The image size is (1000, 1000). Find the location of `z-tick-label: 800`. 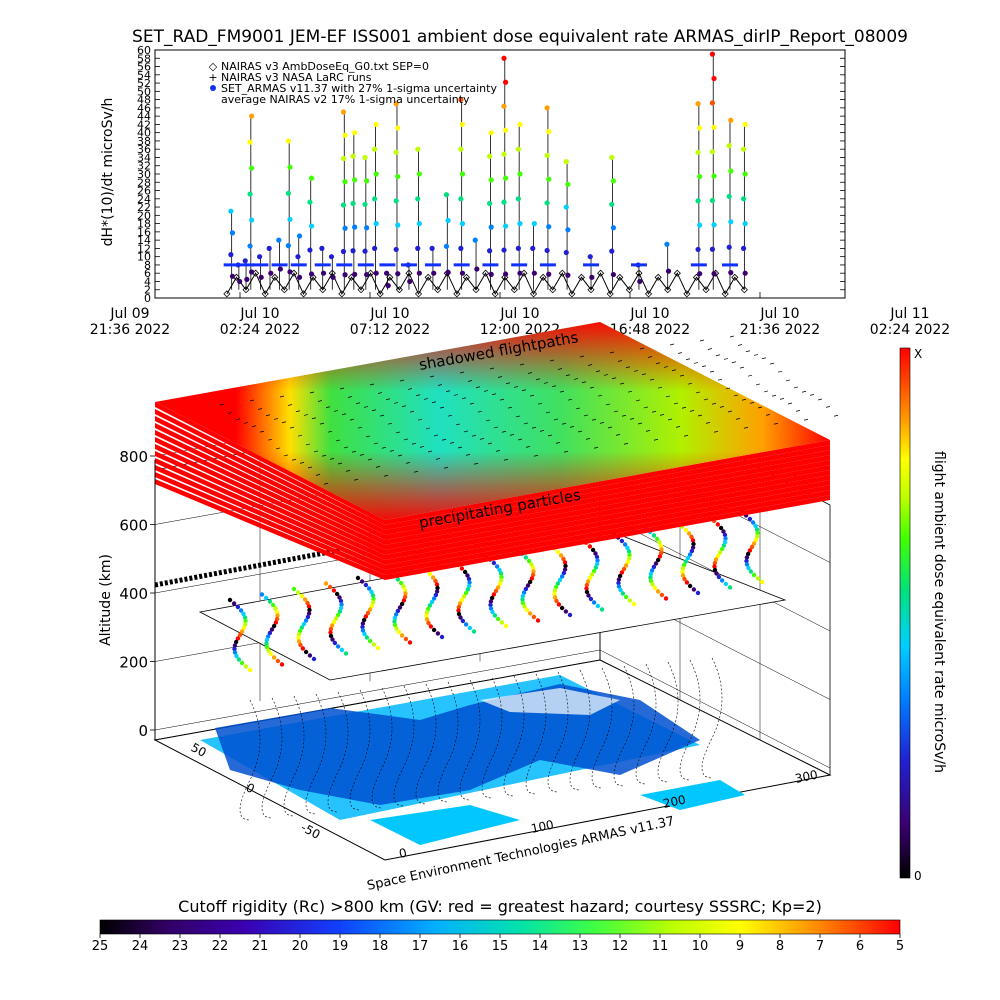

z-tick-label: 800 is located at coordinates (133, 457).